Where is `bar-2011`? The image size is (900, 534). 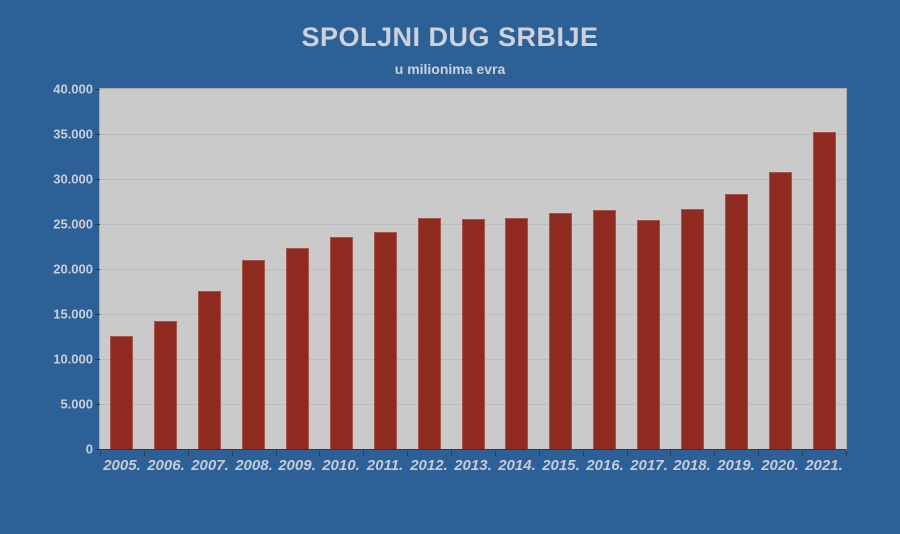 bar-2011 is located at coordinates (385, 340).